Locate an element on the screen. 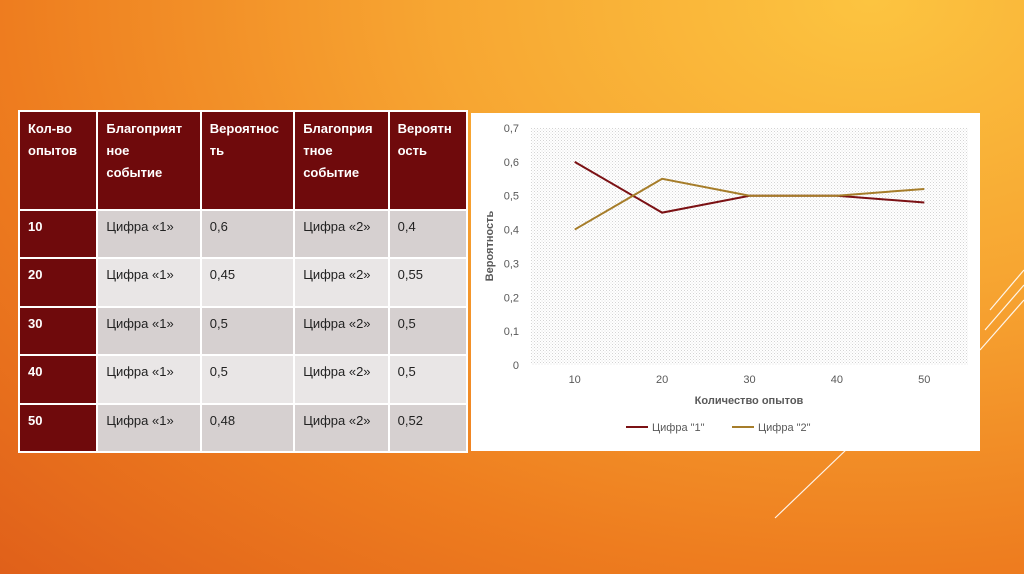 The image size is (1024, 574). table-row: 30 Цифра «1» 0,5 Цифра «2» 0,5 is located at coordinates (243, 331).